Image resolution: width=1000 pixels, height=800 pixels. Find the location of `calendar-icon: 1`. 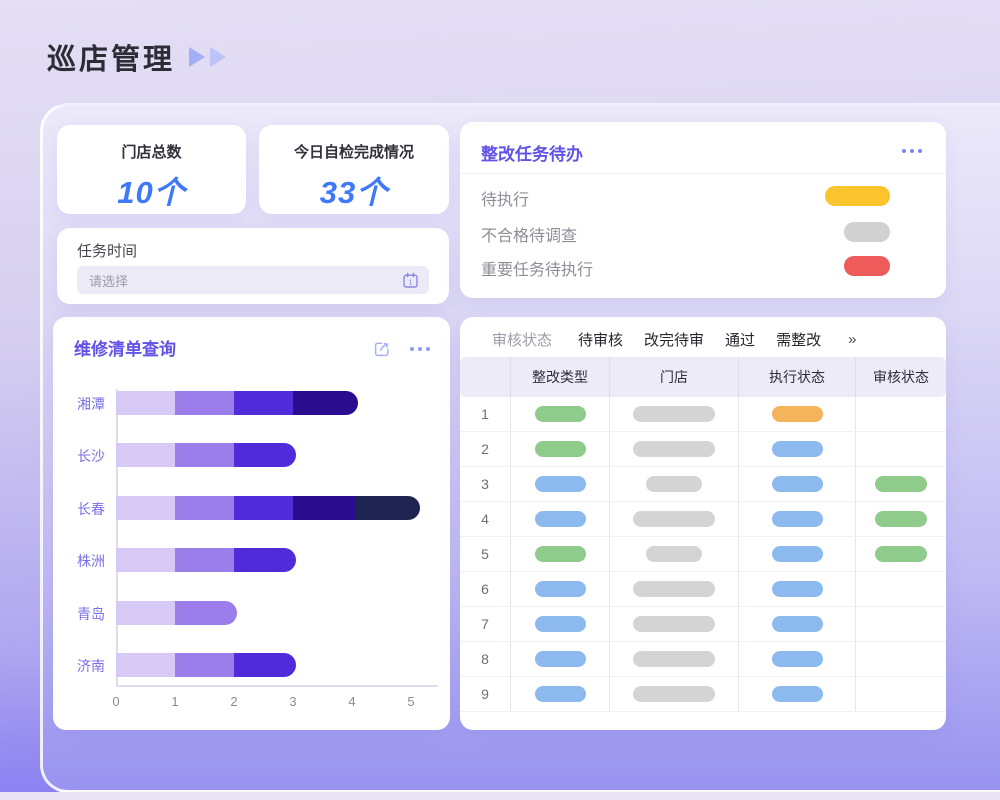

calendar-icon: 1 is located at coordinates (410, 280).